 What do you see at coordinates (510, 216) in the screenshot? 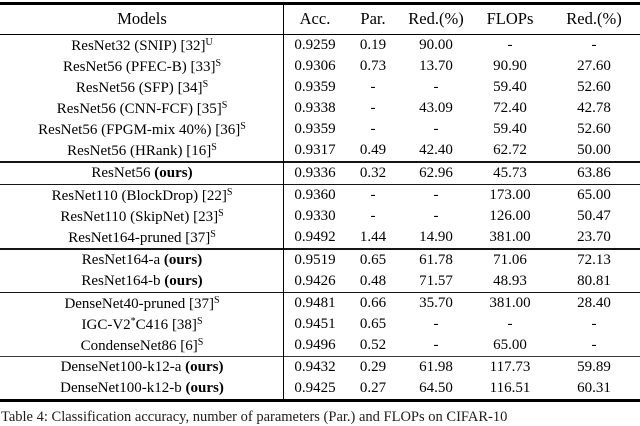
I see `flops-cell: 126.00` at bounding box center [510, 216].